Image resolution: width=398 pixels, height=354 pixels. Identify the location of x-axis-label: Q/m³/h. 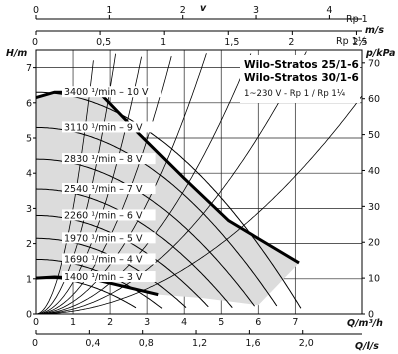
(365, 323).